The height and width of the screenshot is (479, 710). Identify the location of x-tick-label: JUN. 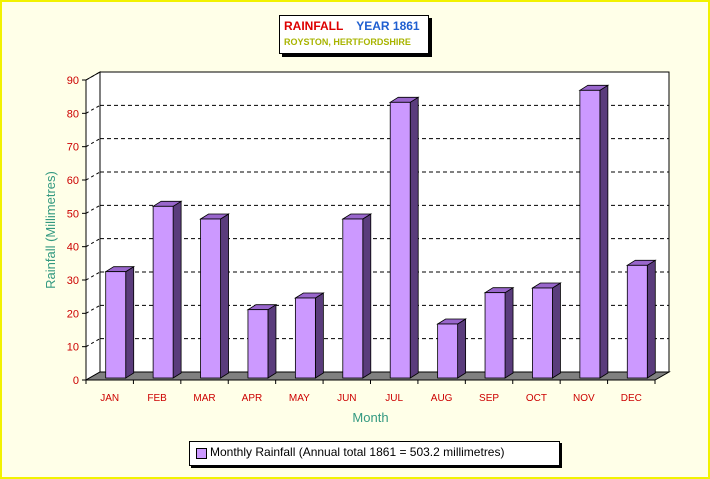
(346, 398).